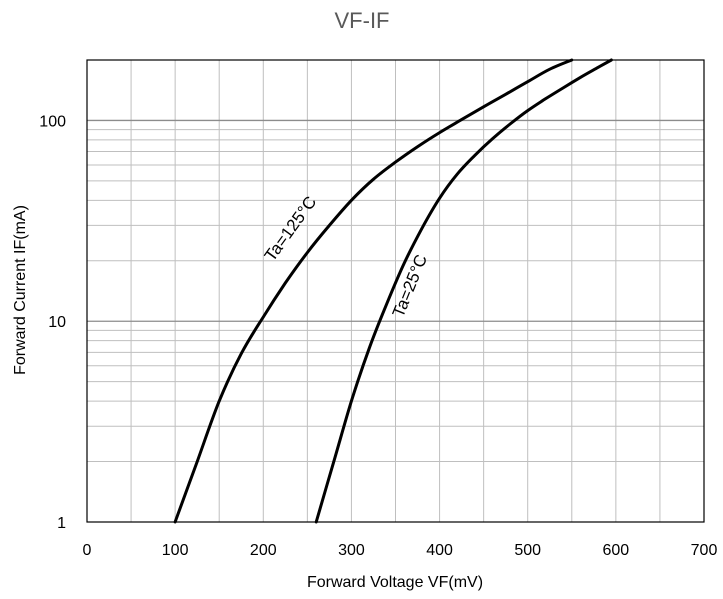 This screenshot has width=723, height=599. I want to click on x-tick-label: 100, so click(175, 550).